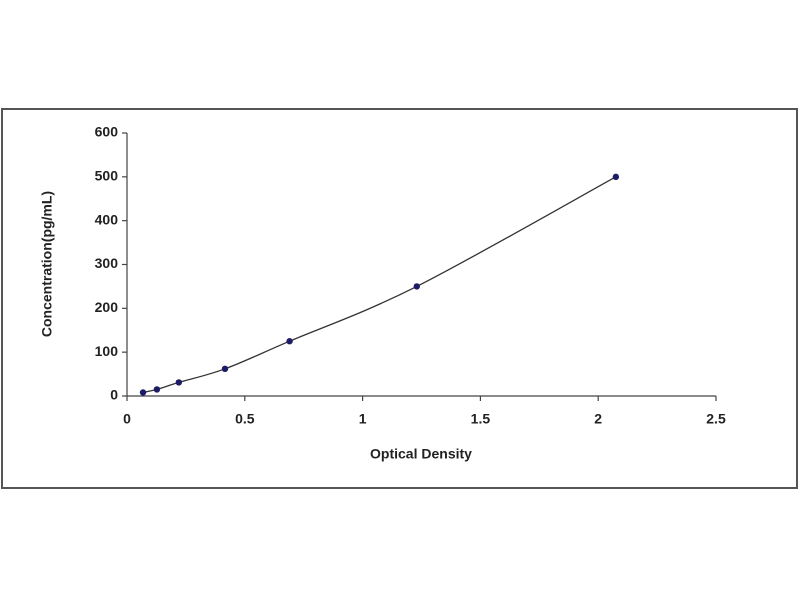 The image size is (800, 600). I want to click on x-tick-label: 2, so click(598, 419).